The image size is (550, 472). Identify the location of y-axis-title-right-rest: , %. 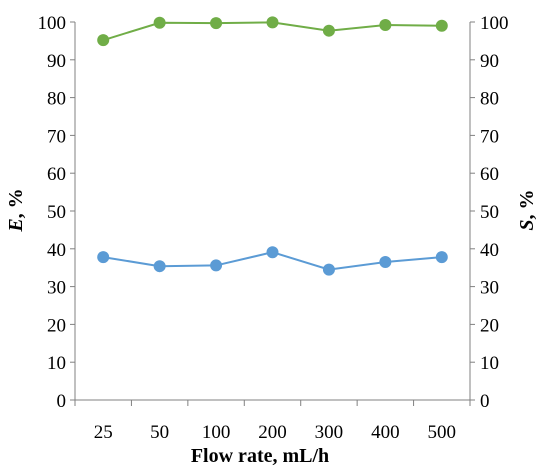
(527, 204).